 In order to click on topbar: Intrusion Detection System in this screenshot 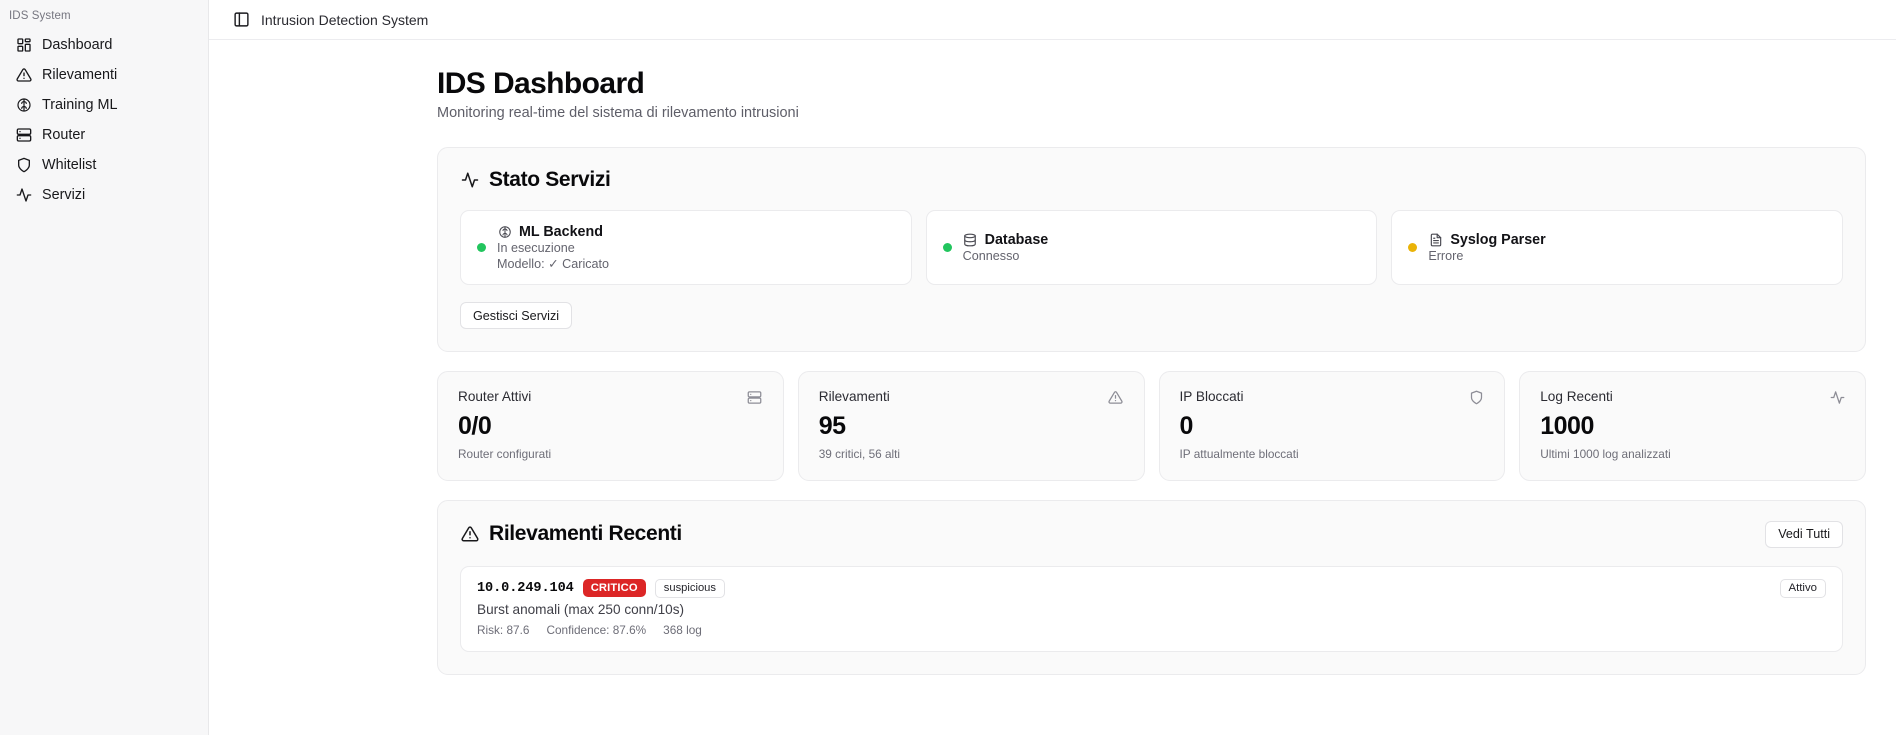, I will do `click(1052, 20)`.